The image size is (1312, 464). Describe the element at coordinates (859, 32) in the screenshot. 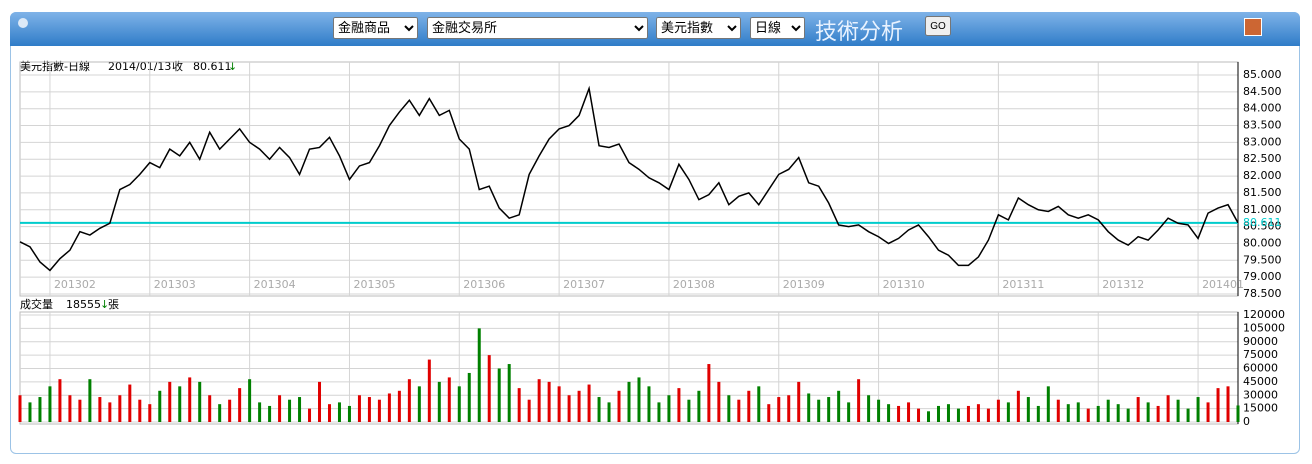

I see `title: 技術分析` at that location.